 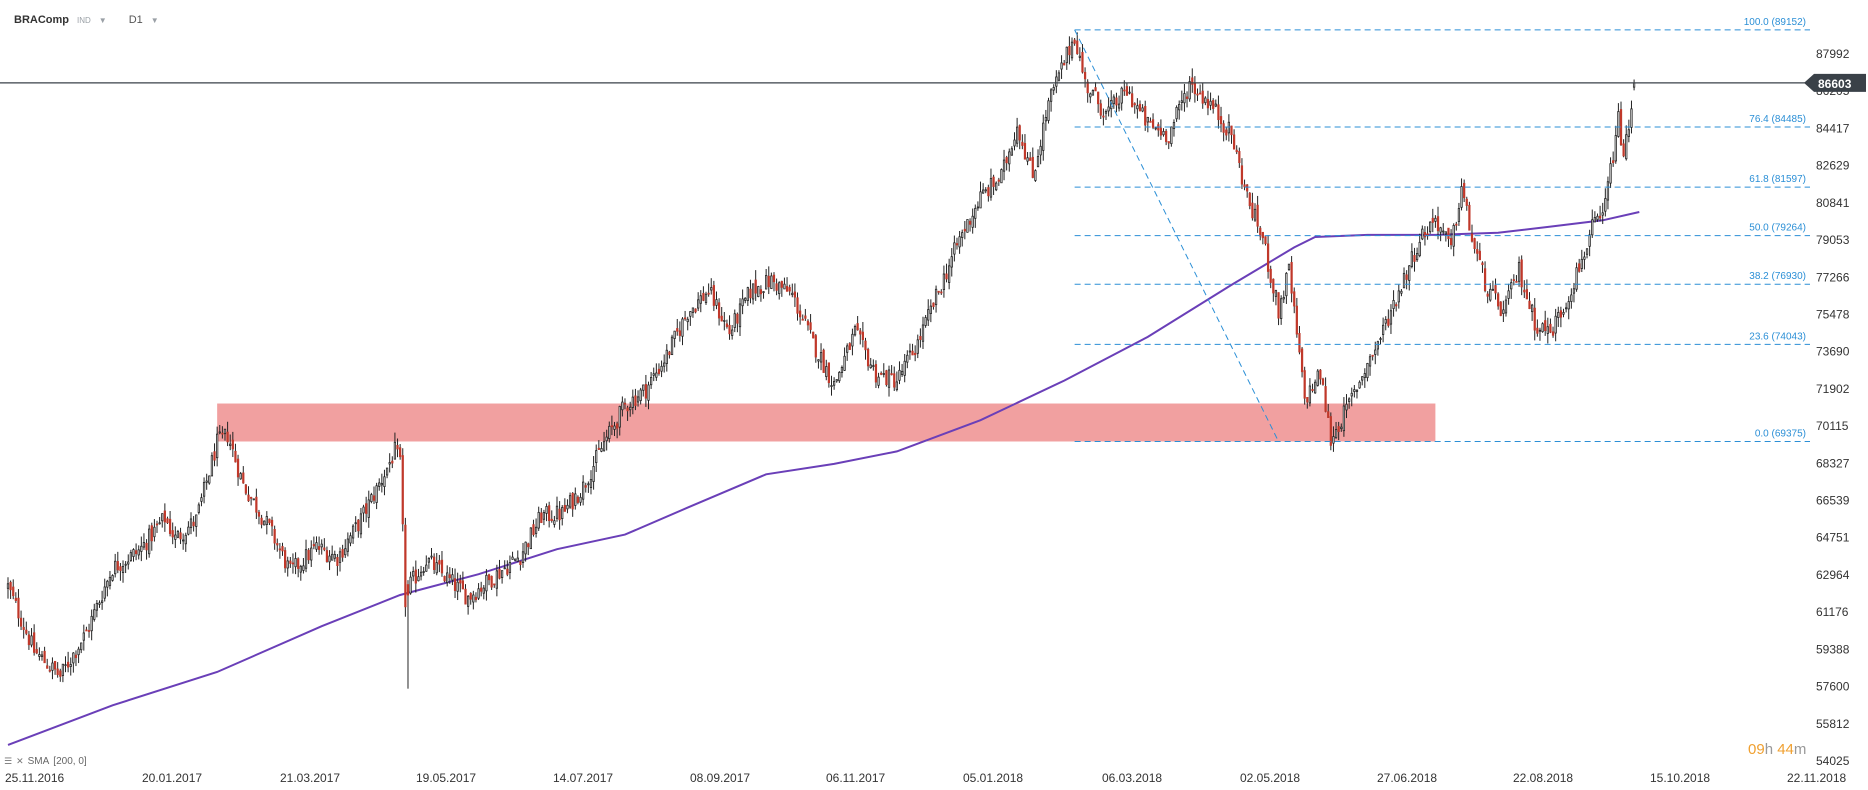 I want to click on symbol-dropdown-icon: ▼, so click(x=102, y=20).